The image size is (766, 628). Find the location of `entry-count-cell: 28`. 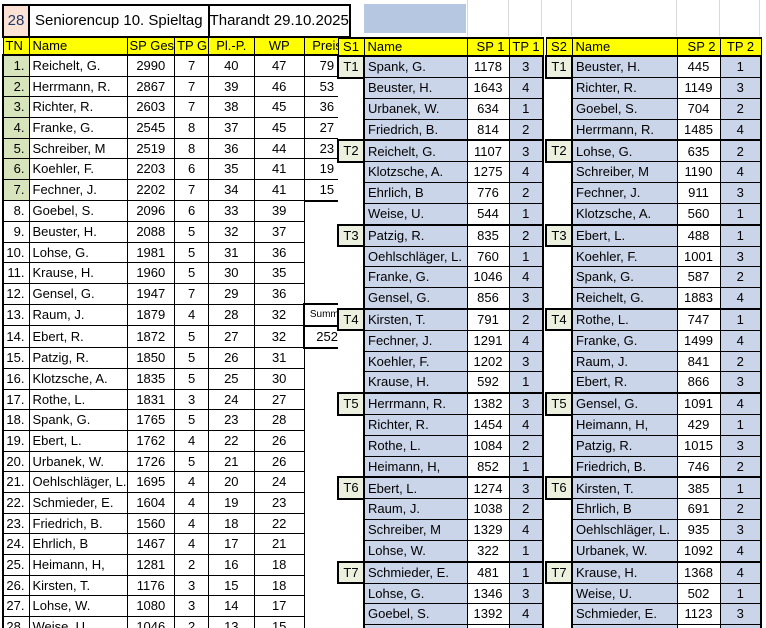

entry-count-cell: 28 is located at coordinates (16, 21).